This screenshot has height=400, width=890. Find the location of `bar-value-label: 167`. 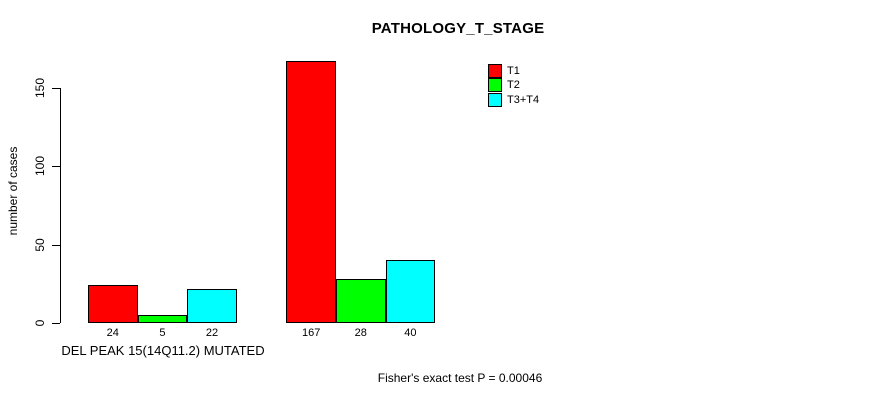

bar-value-label: 167 is located at coordinates (311, 333).